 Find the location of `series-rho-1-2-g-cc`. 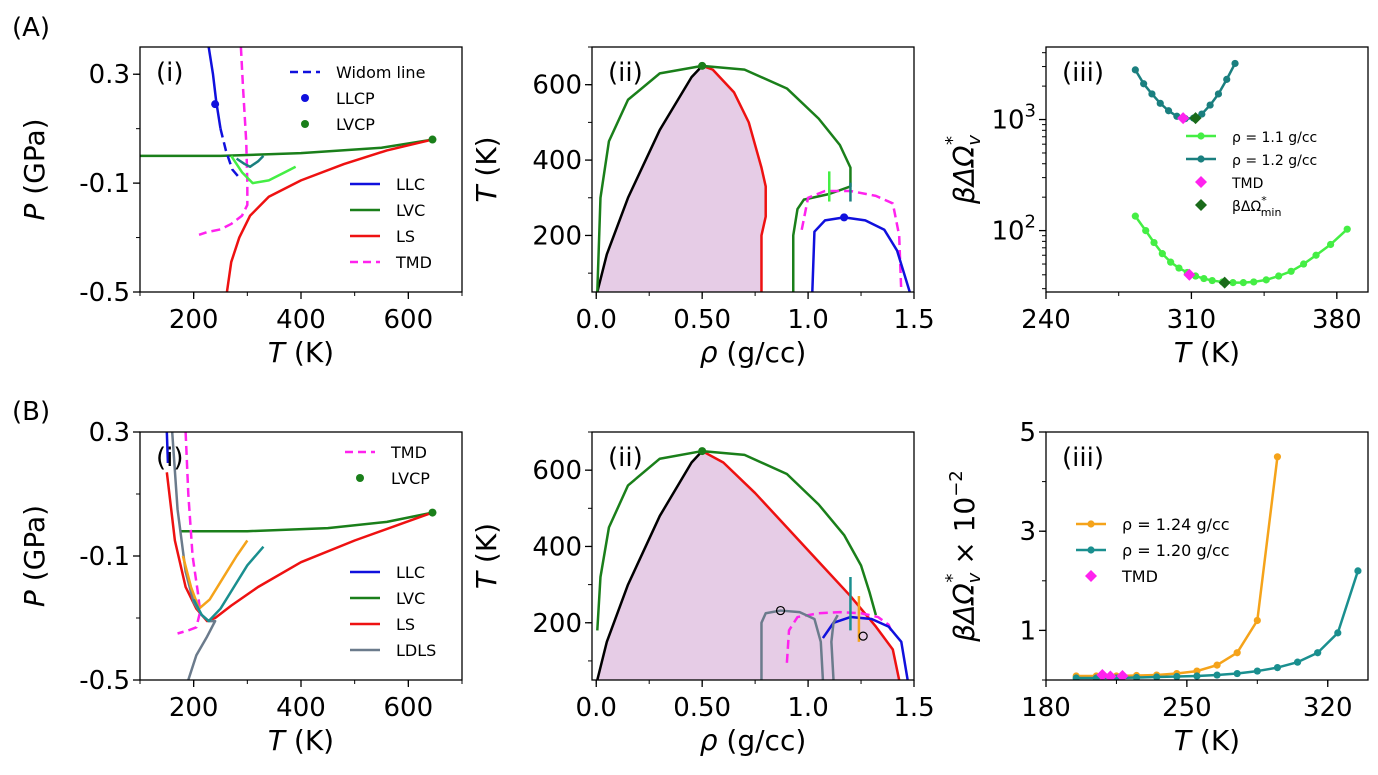

series-rho-1-2-g-cc is located at coordinates (250, 162).